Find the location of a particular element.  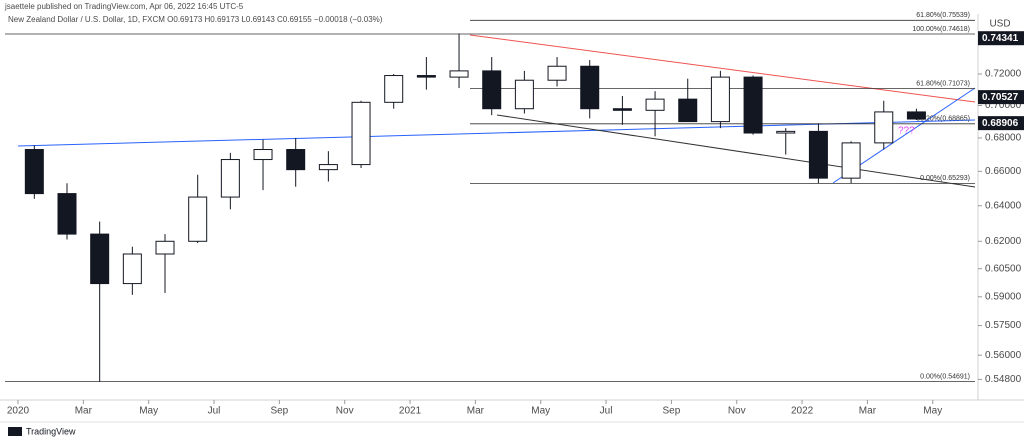

x-tick-label: 2020 is located at coordinates (18, 411).